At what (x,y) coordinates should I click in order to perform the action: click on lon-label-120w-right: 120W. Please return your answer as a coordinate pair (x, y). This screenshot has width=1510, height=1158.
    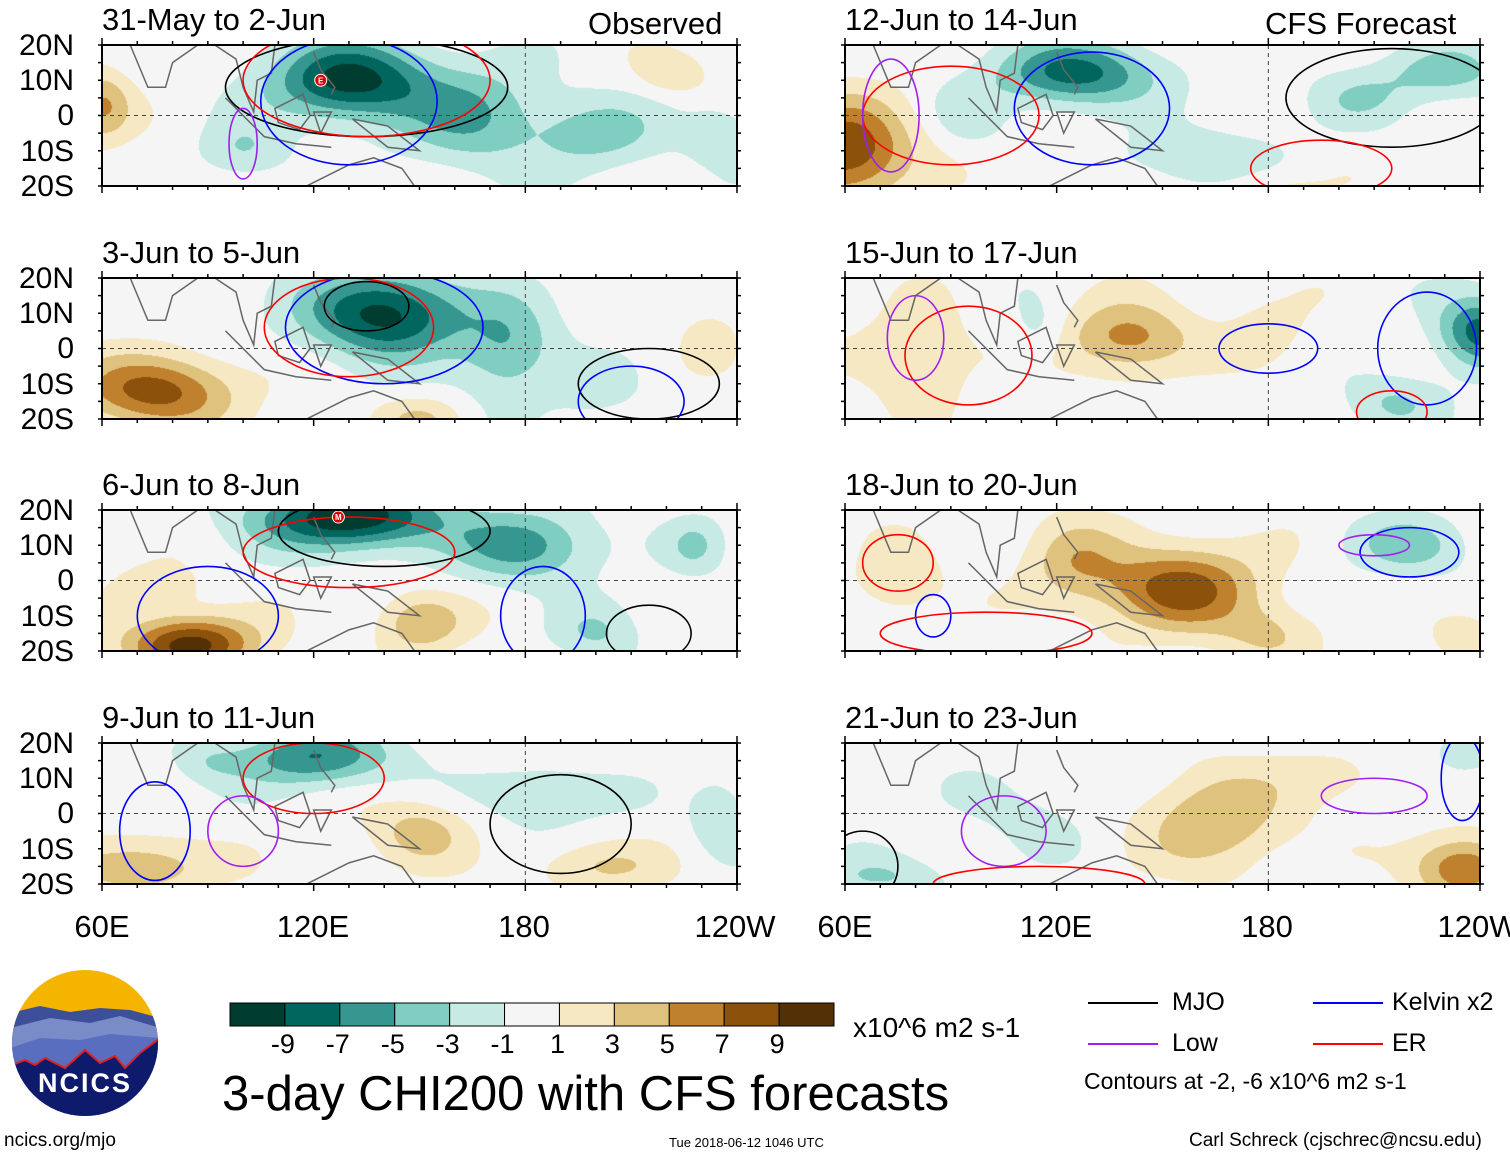
    Looking at the image, I should click on (1473, 926).